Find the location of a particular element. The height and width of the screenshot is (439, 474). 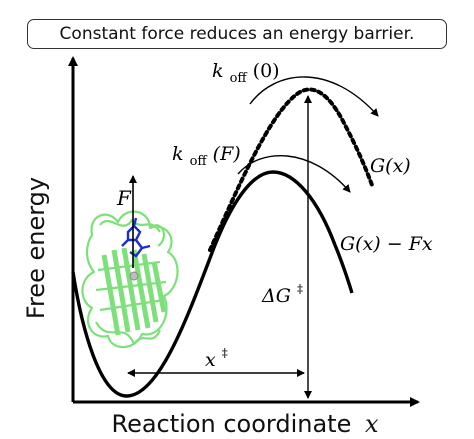

koff-force-sub: off is located at coordinates (199, 161).